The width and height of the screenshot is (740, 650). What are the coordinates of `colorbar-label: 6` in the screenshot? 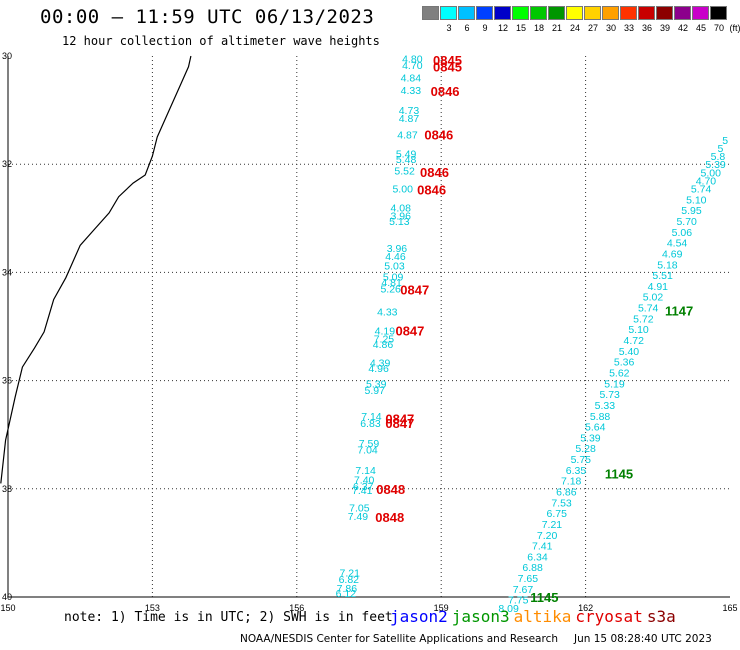 It's located at (467, 28).